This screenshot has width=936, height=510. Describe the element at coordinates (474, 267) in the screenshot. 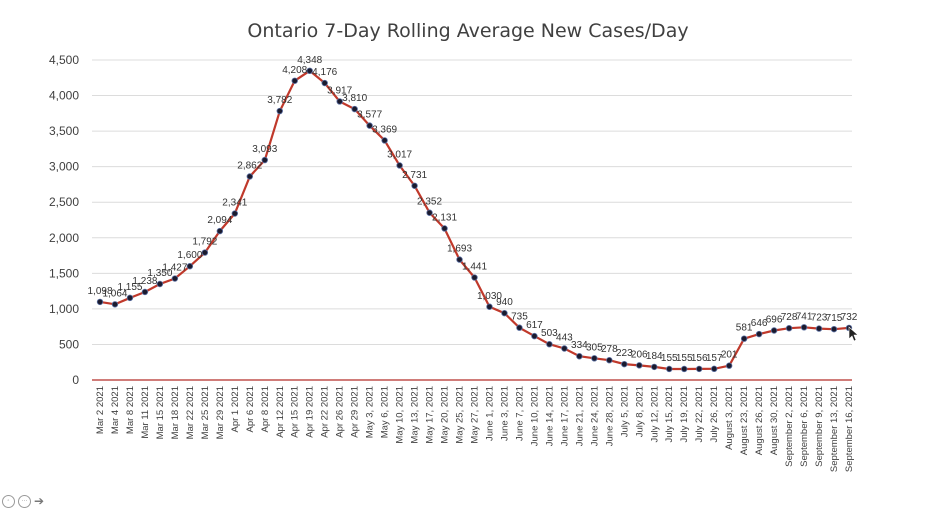

I see `data-label: 1,441` at that location.